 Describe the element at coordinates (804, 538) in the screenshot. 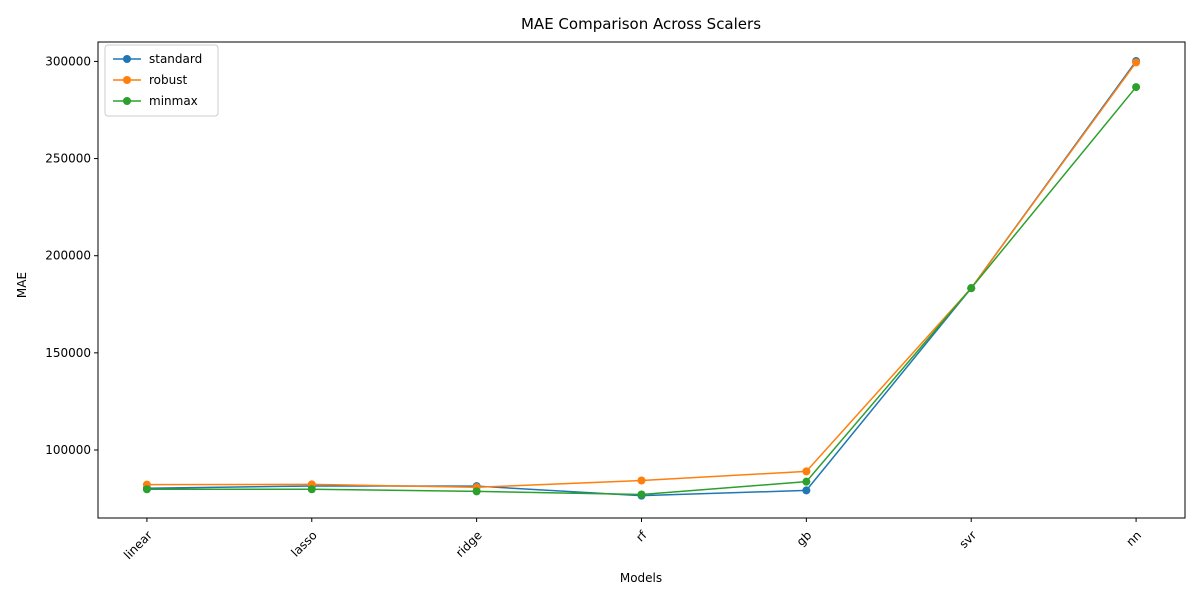

I see `x-tick-label-gb: gb` at that location.